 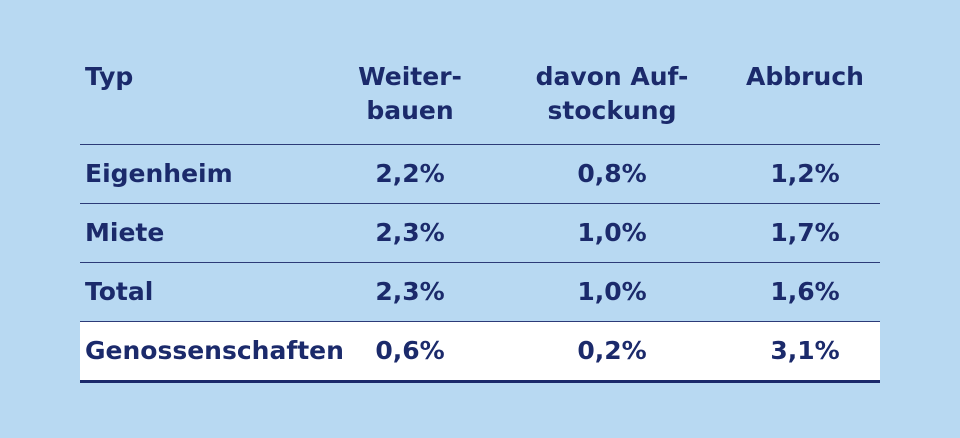 What do you see at coordinates (159, 173) in the screenshot?
I see `row-label: Eigenheim` at bounding box center [159, 173].